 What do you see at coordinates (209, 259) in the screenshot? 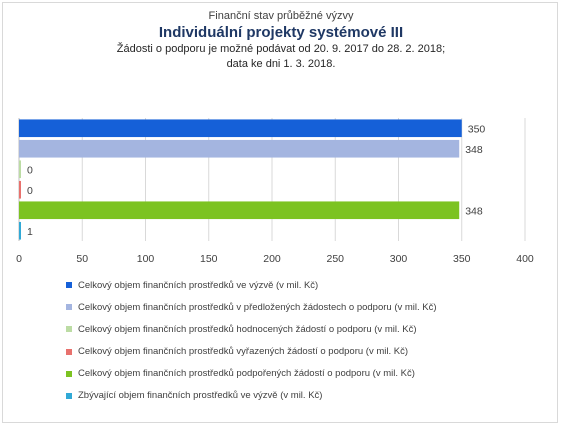
I see `x-tick-label-3: 150` at bounding box center [209, 259].